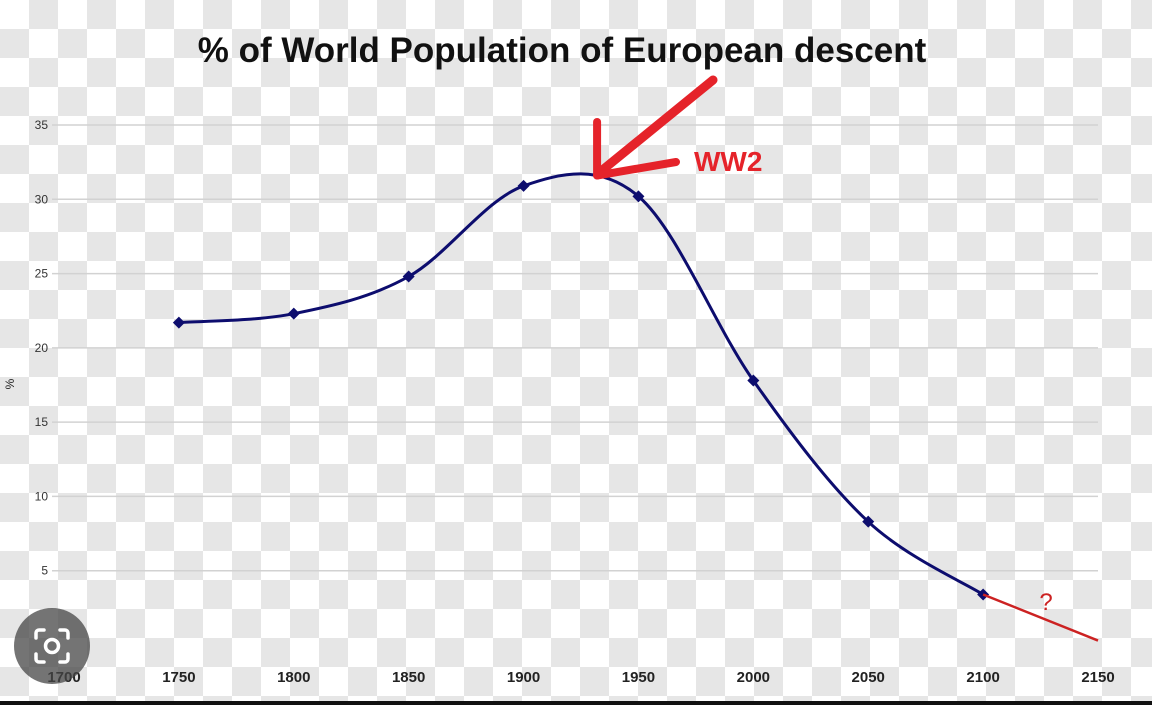 This screenshot has height=705, width=1152. I want to click on ww2-label: WW2, so click(728, 161).